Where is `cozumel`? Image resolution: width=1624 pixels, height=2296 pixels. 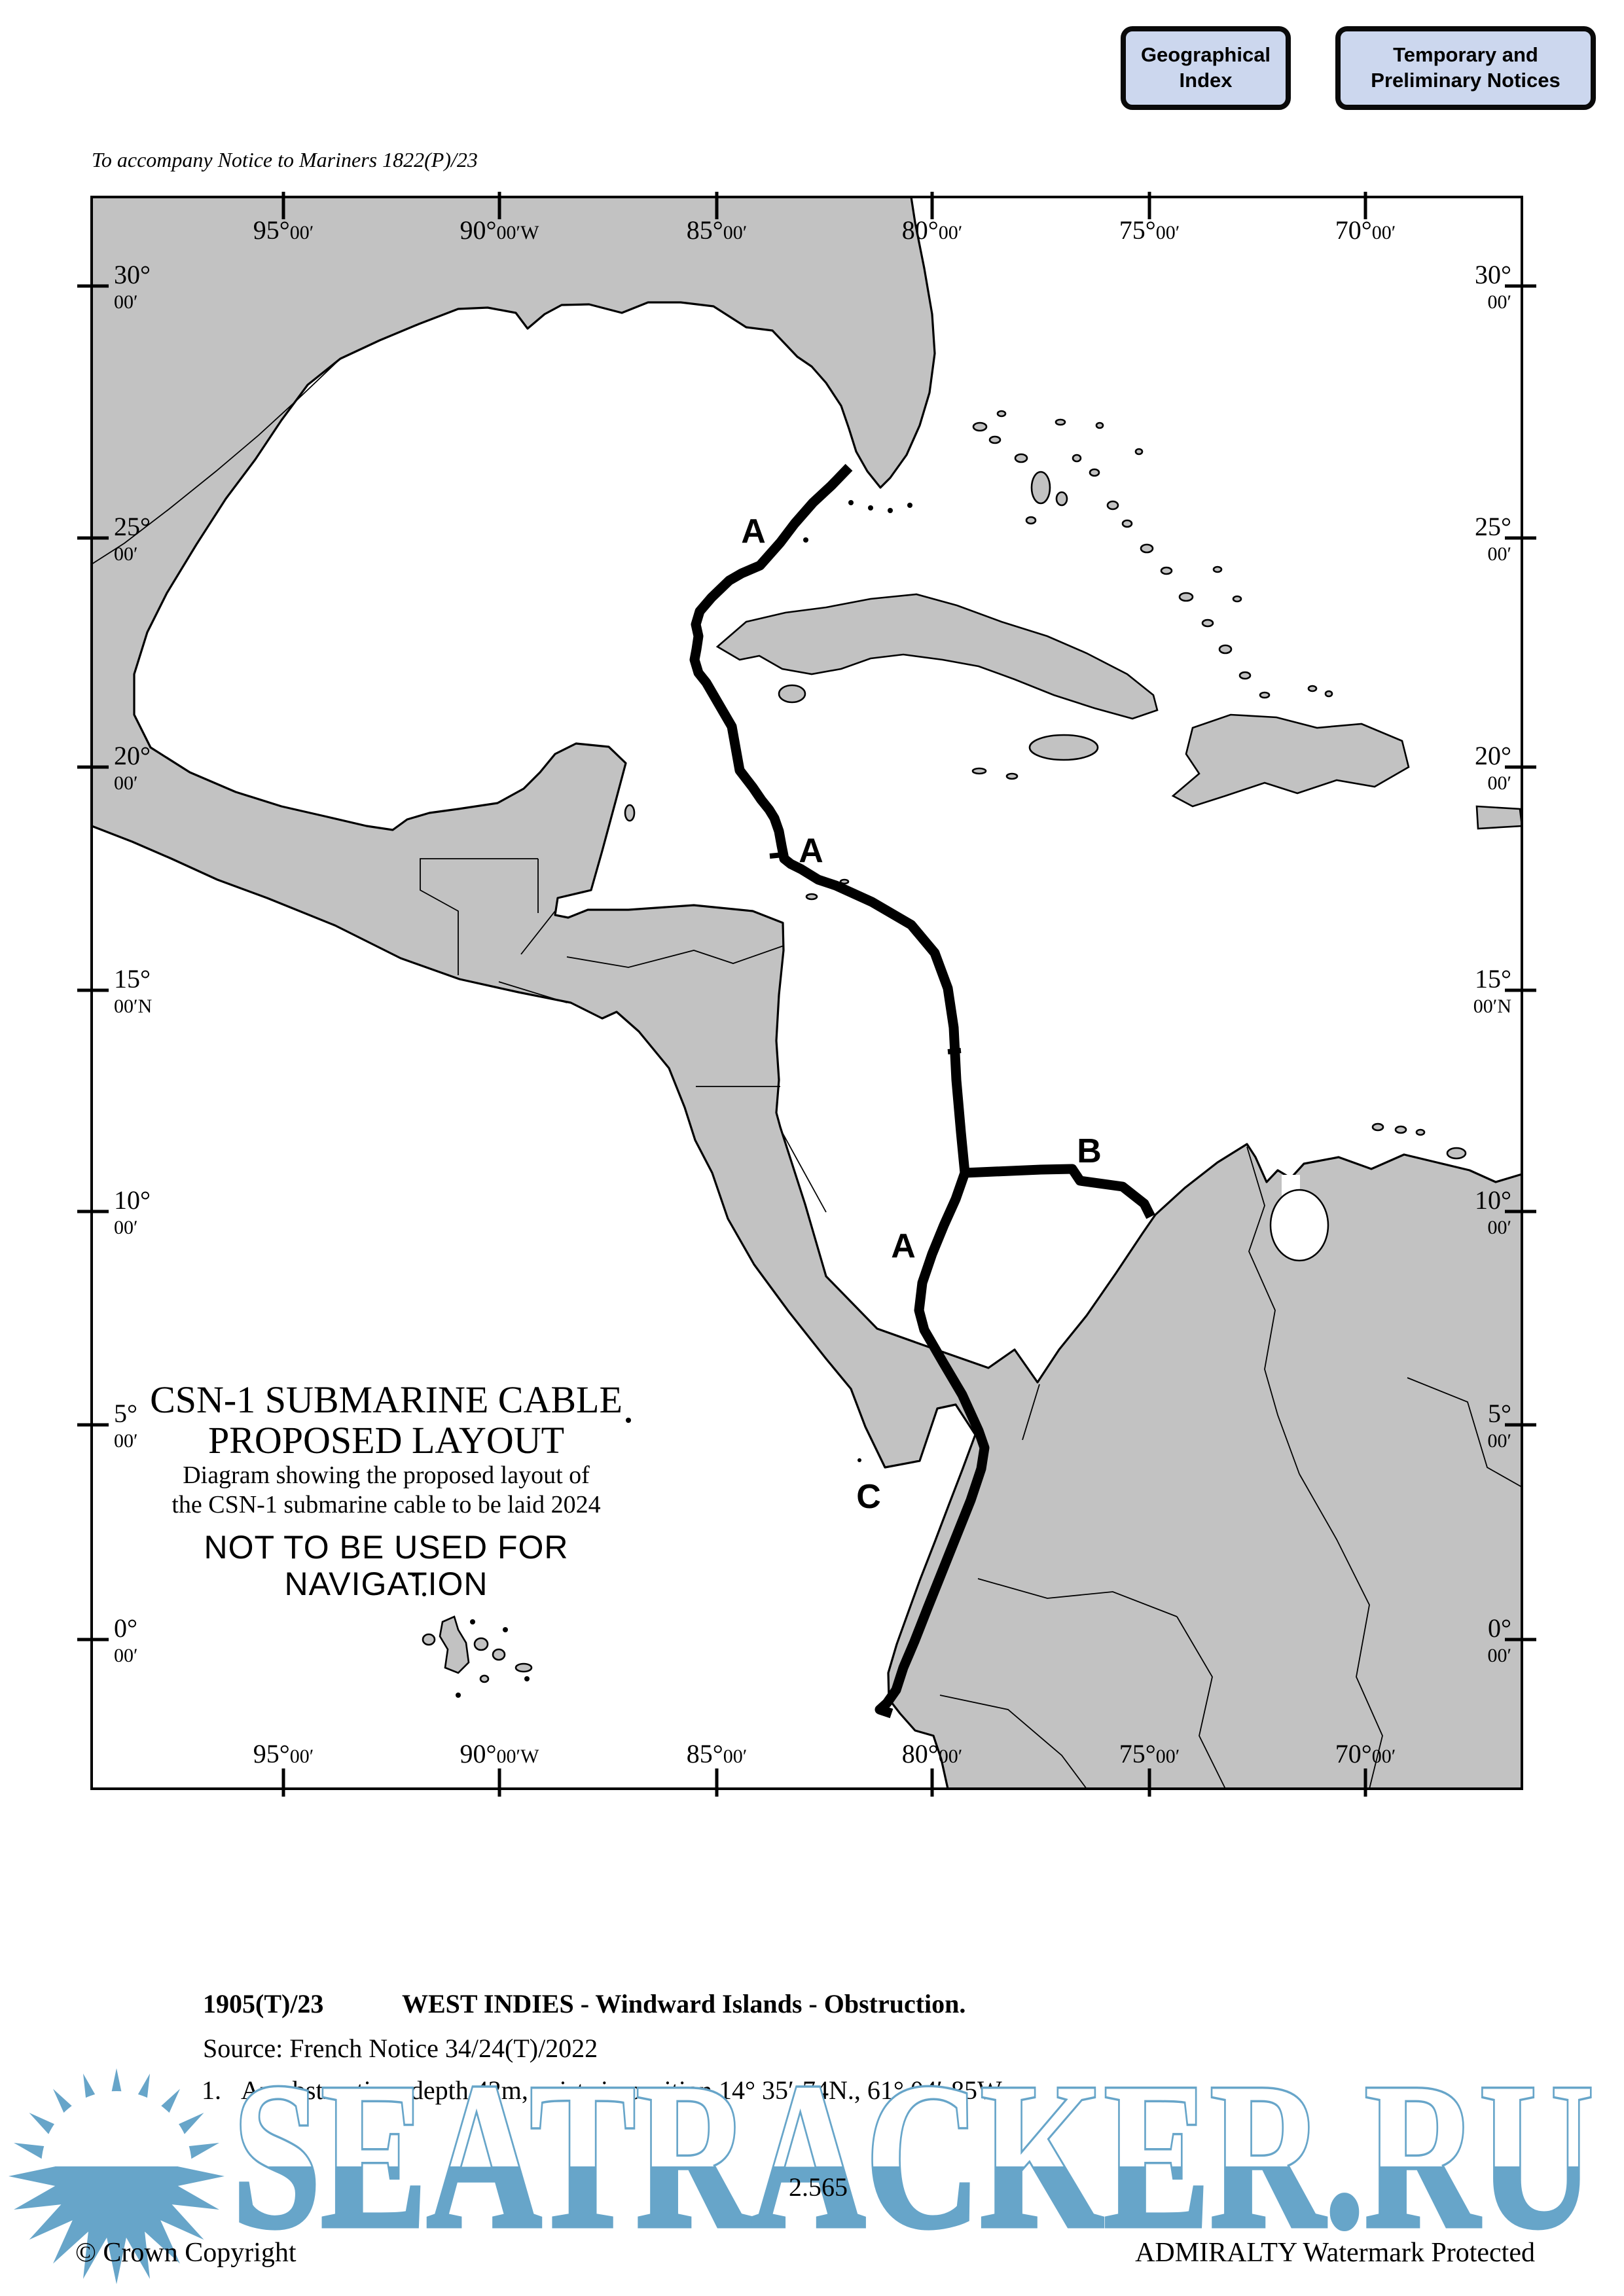 cozumel is located at coordinates (630, 813).